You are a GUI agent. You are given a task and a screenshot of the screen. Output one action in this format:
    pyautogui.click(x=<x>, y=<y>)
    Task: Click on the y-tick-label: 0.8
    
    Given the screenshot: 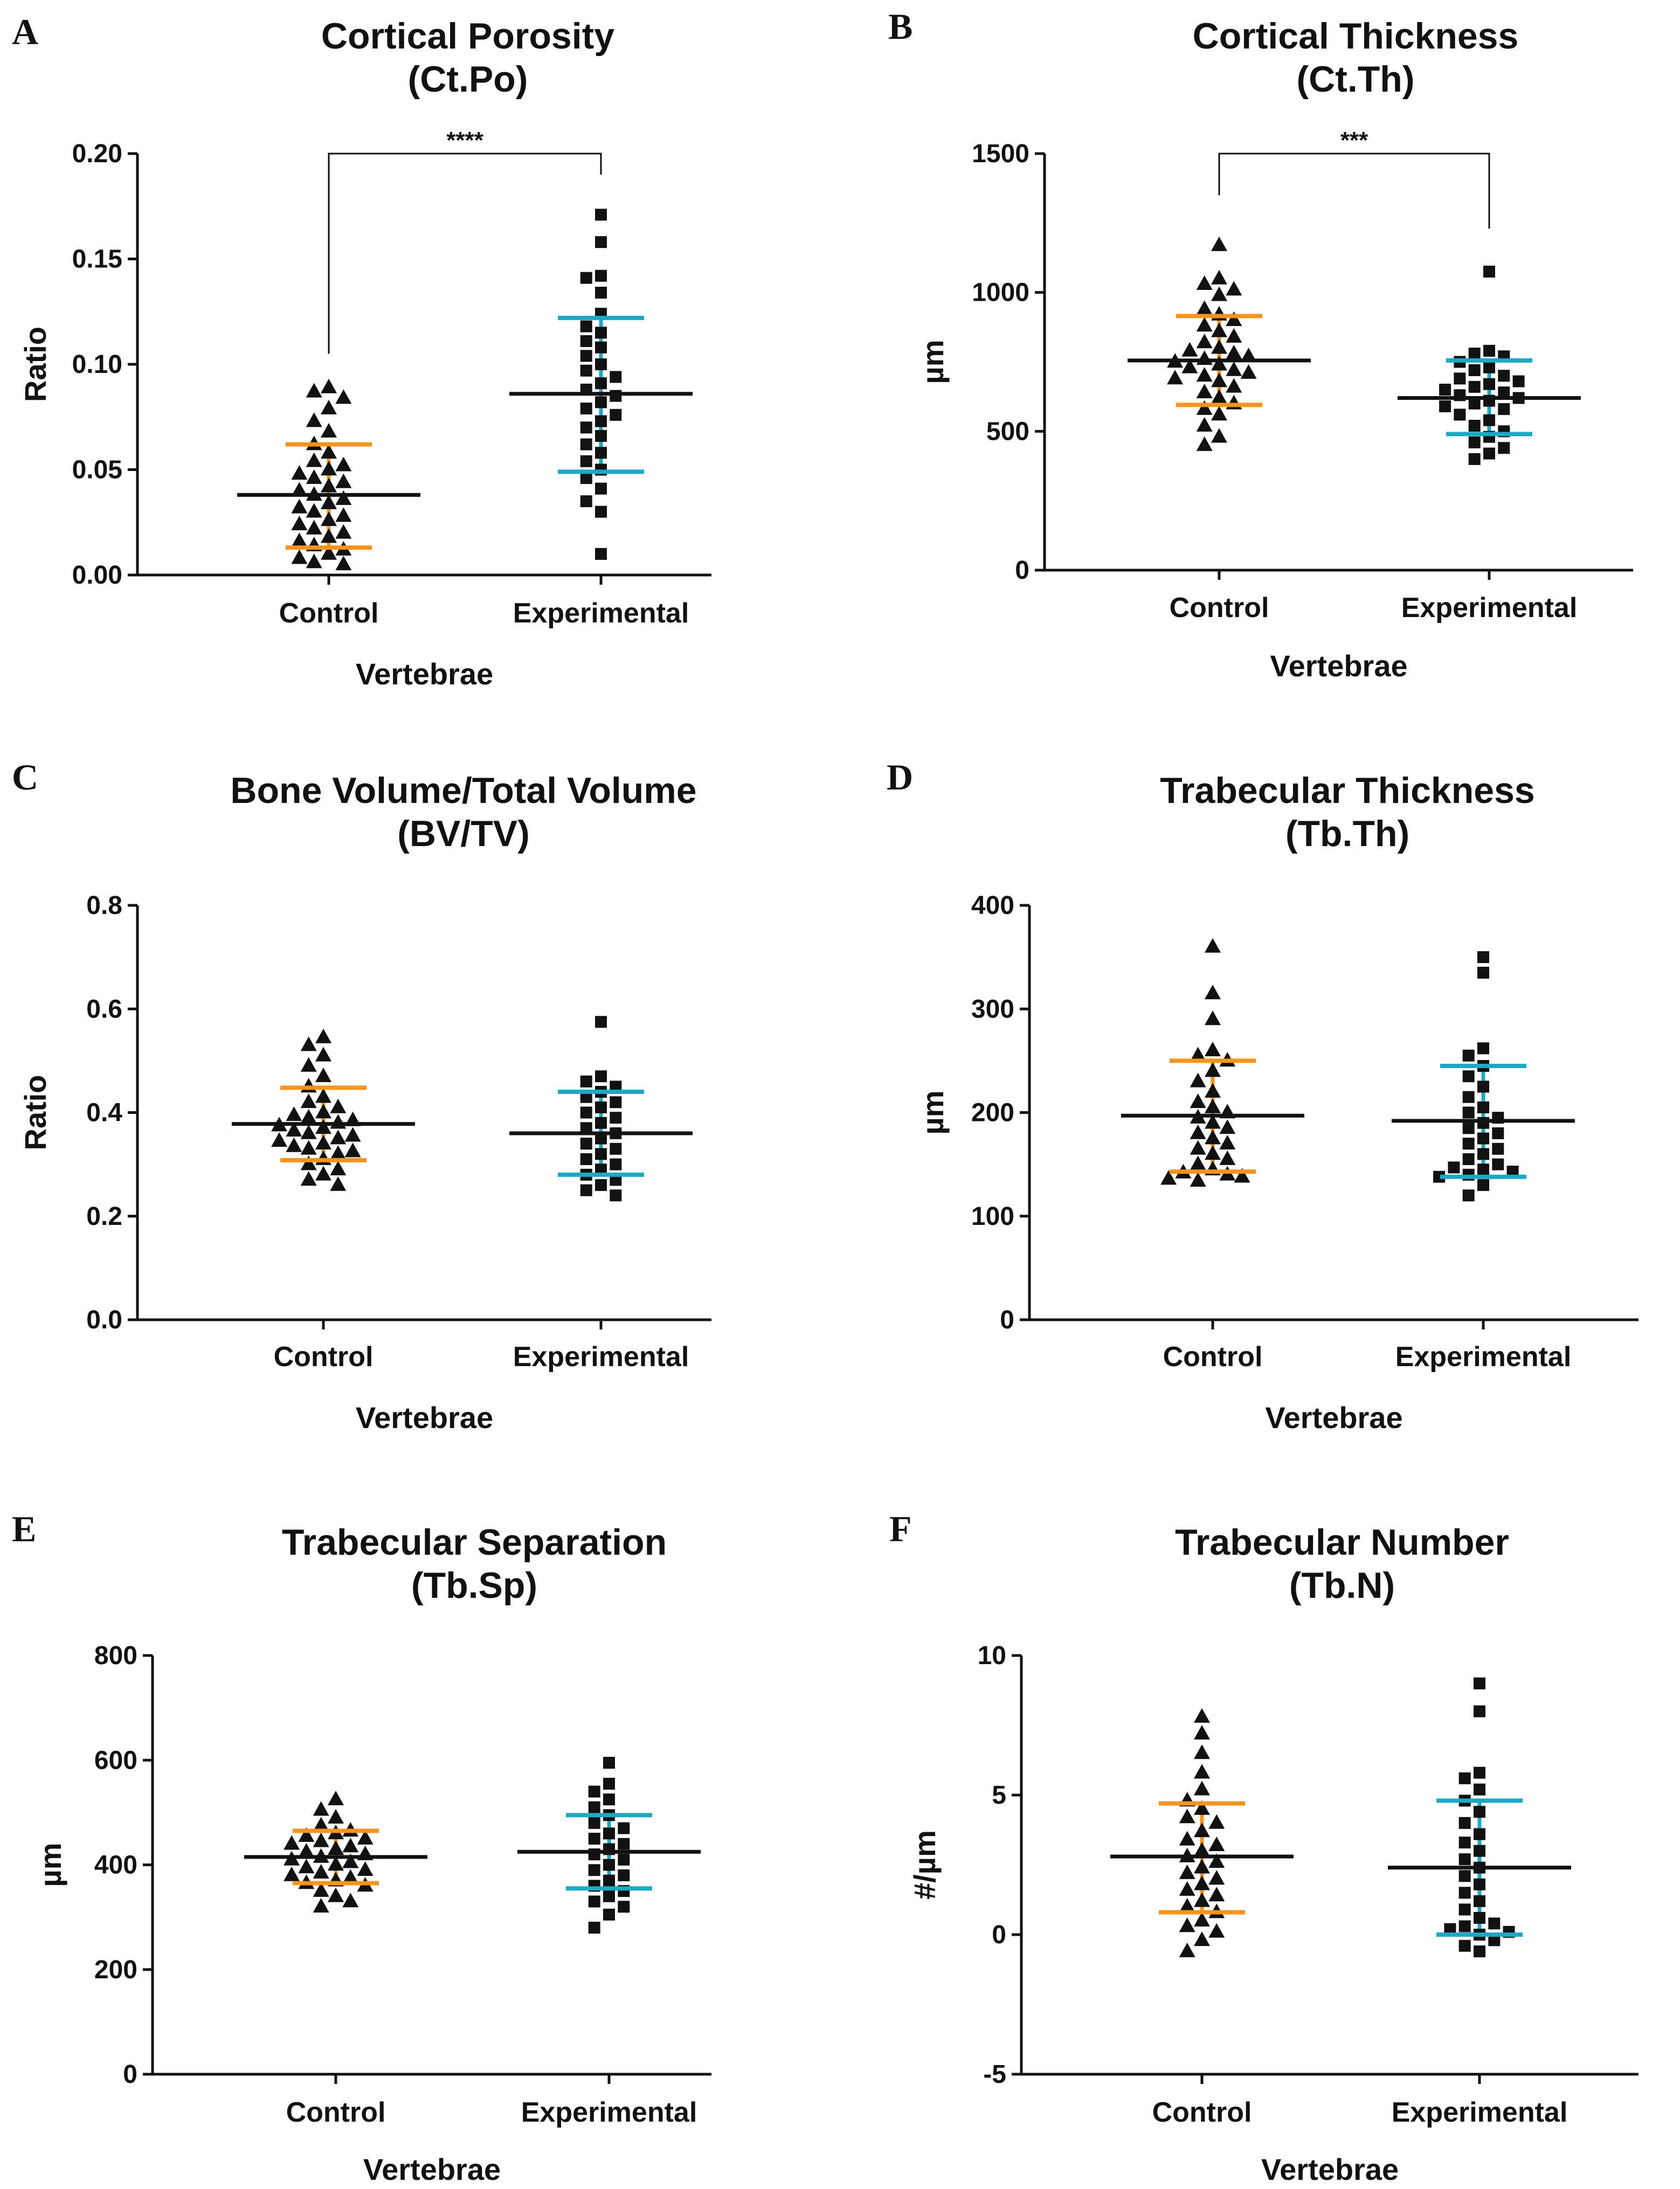 What is the action you would take?
    pyautogui.click(x=104, y=905)
    